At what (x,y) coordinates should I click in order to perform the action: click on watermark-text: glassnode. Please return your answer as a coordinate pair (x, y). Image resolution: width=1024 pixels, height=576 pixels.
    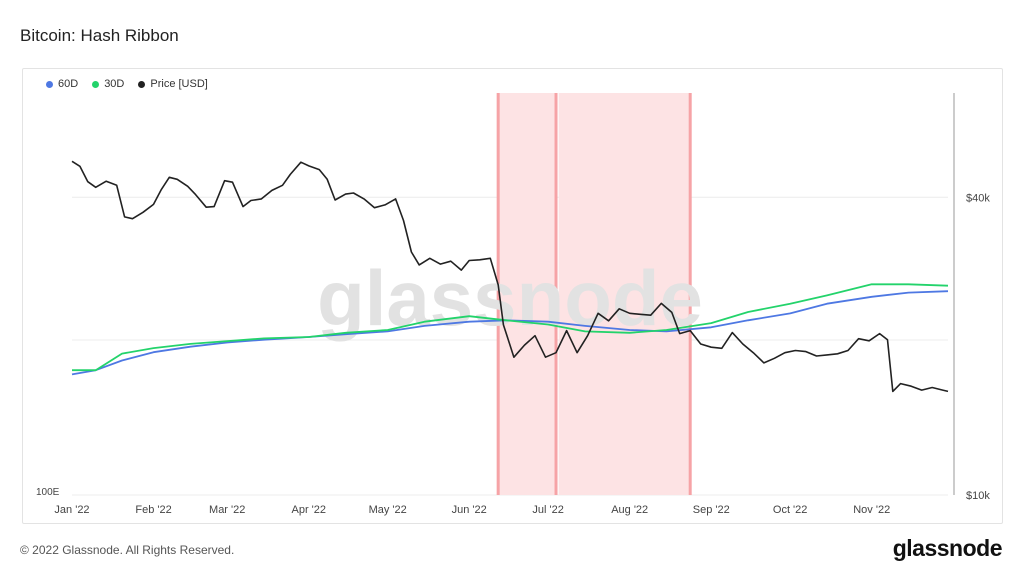
    Looking at the image, I should click on (510, 298).